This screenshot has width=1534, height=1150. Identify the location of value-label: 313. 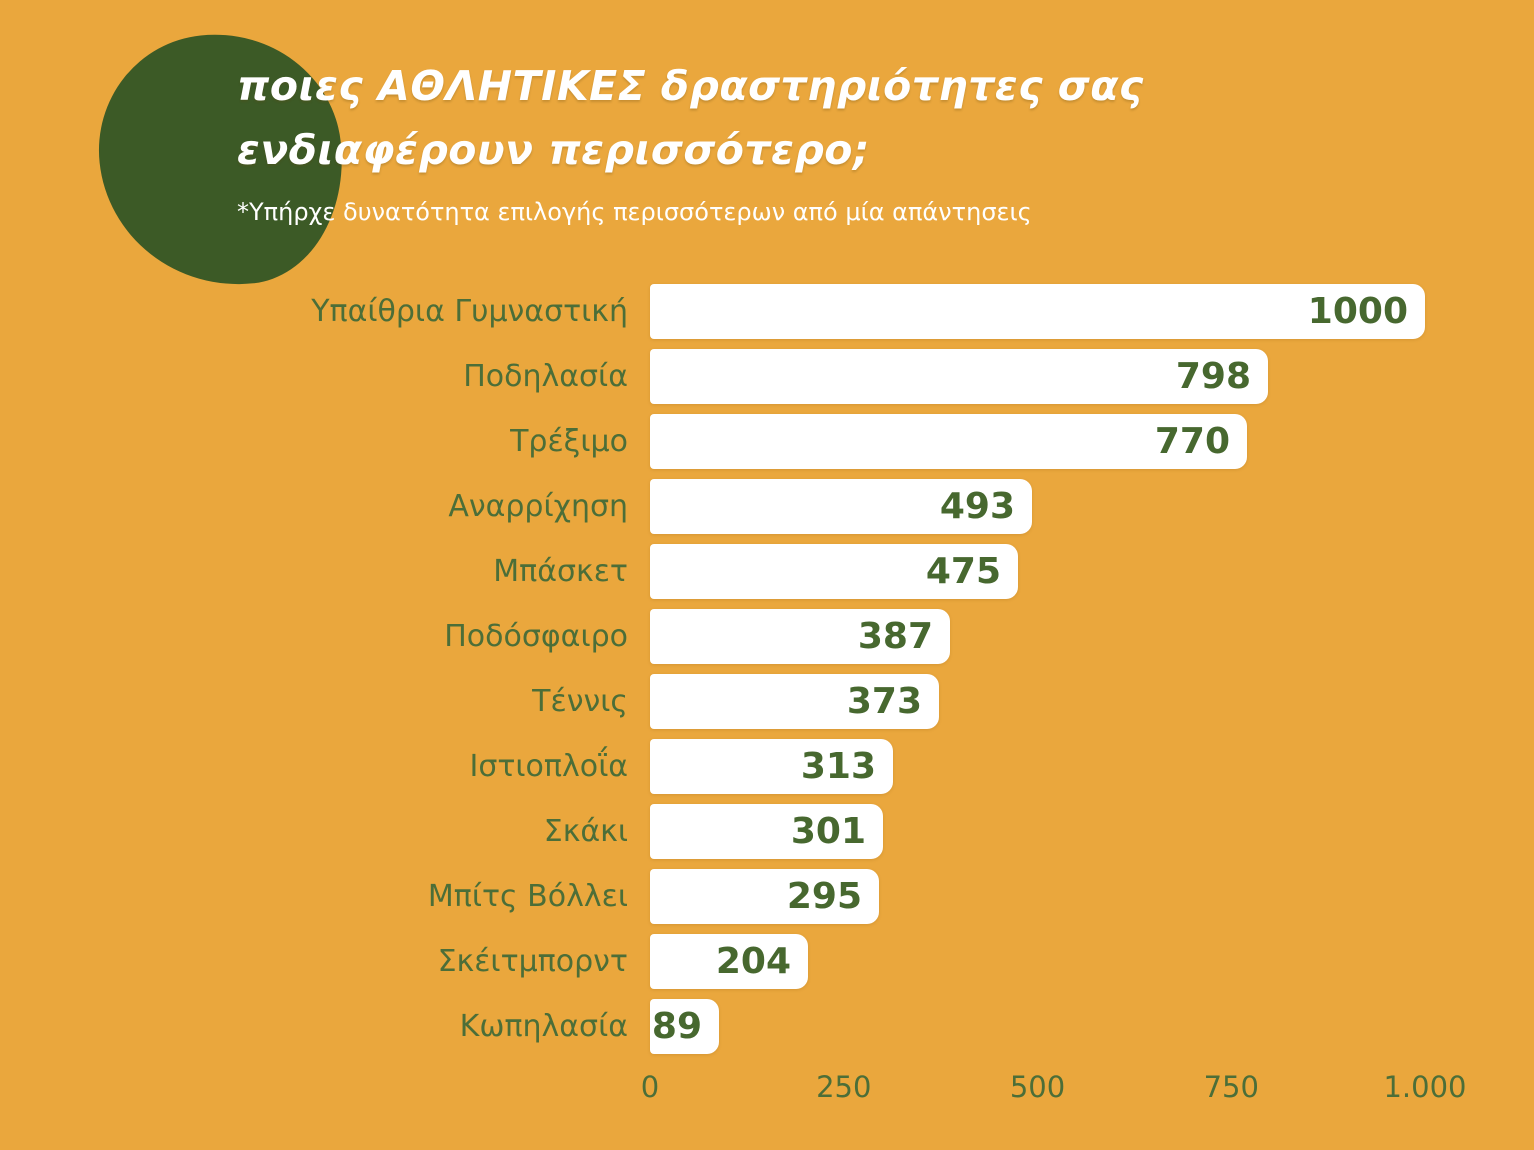
(838, 766).